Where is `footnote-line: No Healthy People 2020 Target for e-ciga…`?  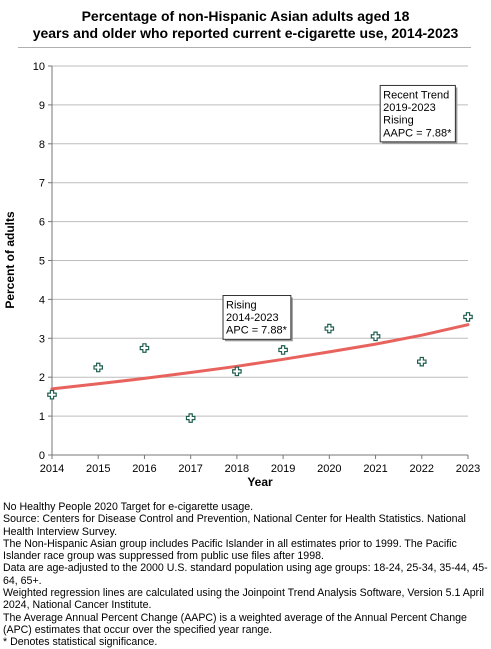 footnote-line: No Healthy People 2020 Target for e-ciga… is located at coordinates (128, 507).